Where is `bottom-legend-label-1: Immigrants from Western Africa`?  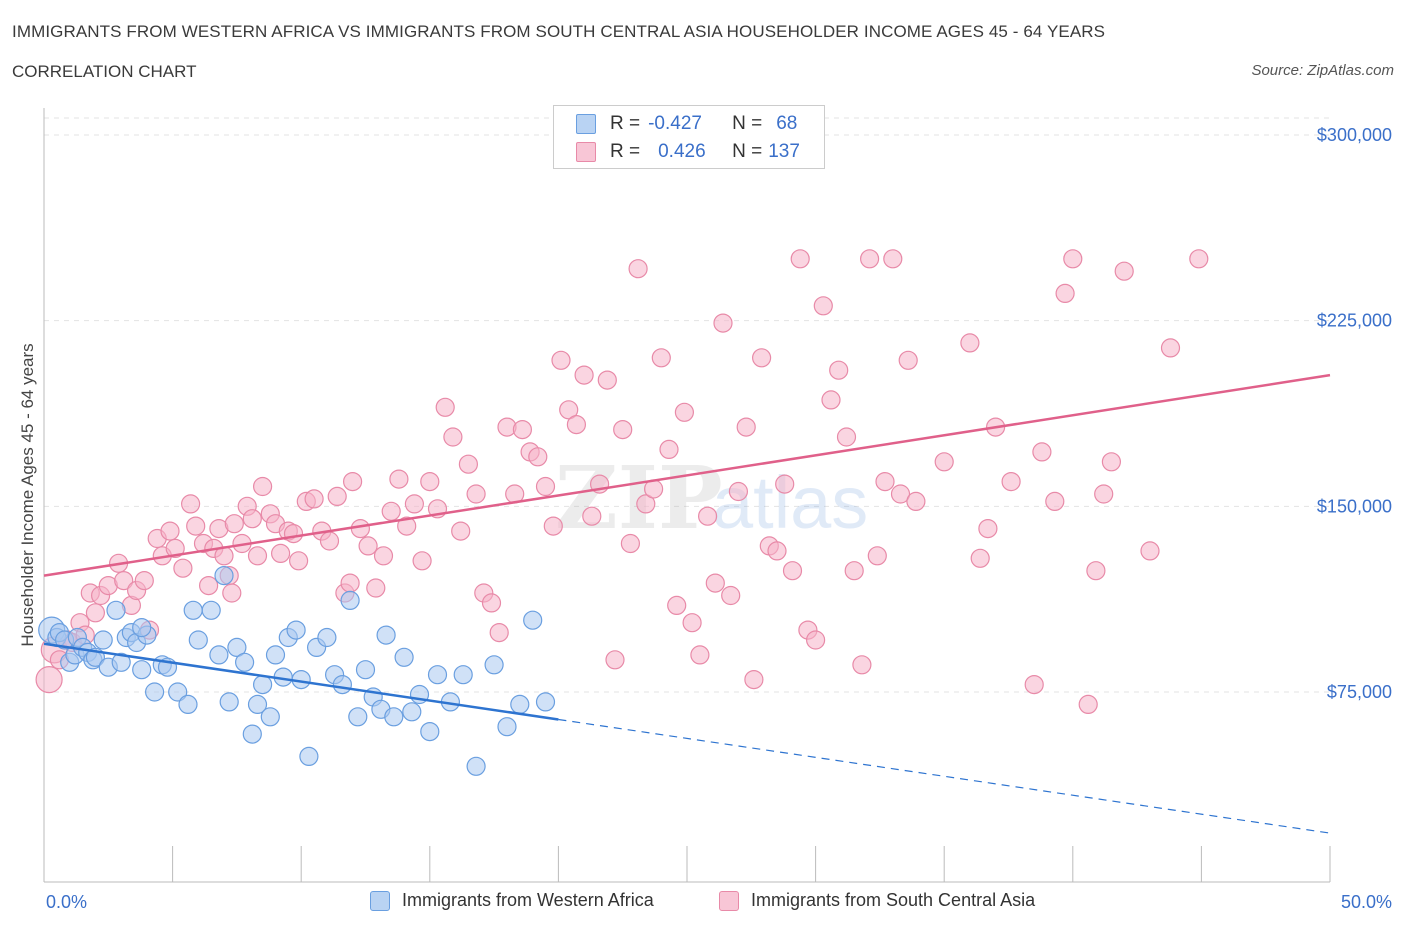 bottom-legend-label-1: Immigrants from Western Africa is located at coordinates (528, 900).